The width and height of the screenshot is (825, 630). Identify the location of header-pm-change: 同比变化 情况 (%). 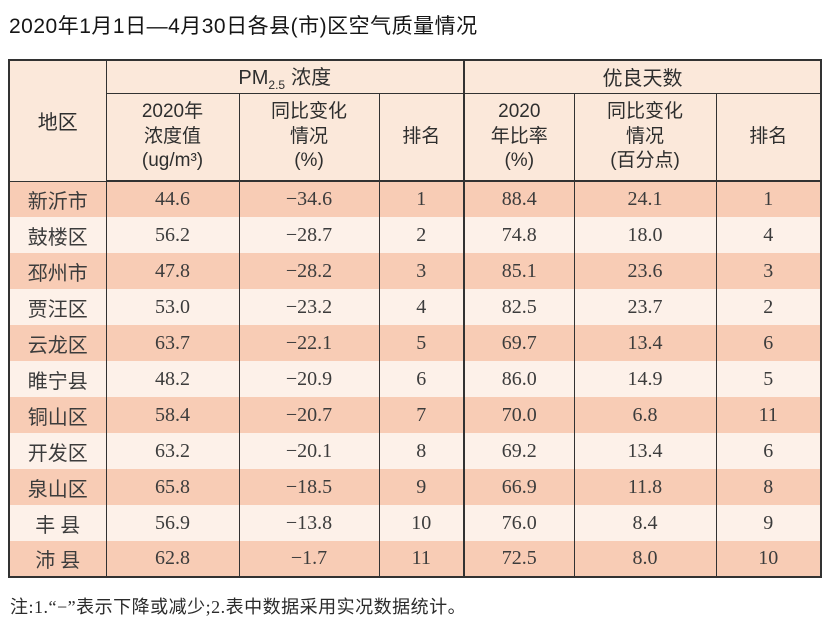
(308, 137).